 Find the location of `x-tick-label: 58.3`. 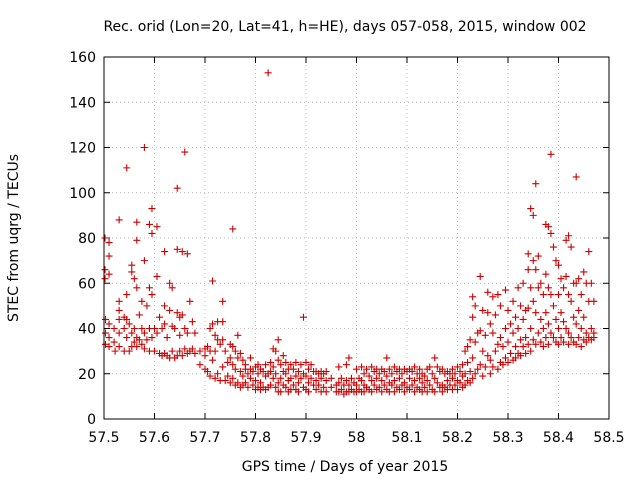

x-tick-label: 58.3 is located at coordinates (507, 438).